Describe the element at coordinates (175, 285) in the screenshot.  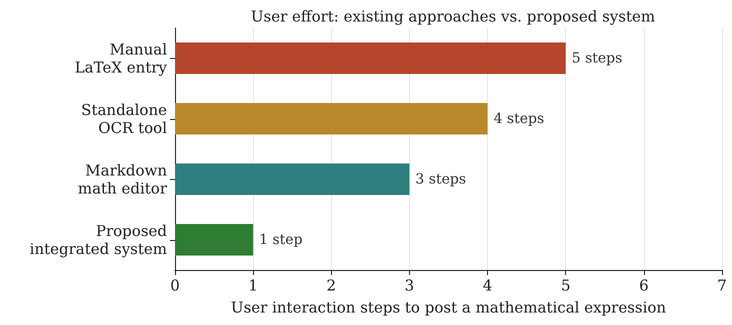
I see `x-tick-label: 0` at that location.